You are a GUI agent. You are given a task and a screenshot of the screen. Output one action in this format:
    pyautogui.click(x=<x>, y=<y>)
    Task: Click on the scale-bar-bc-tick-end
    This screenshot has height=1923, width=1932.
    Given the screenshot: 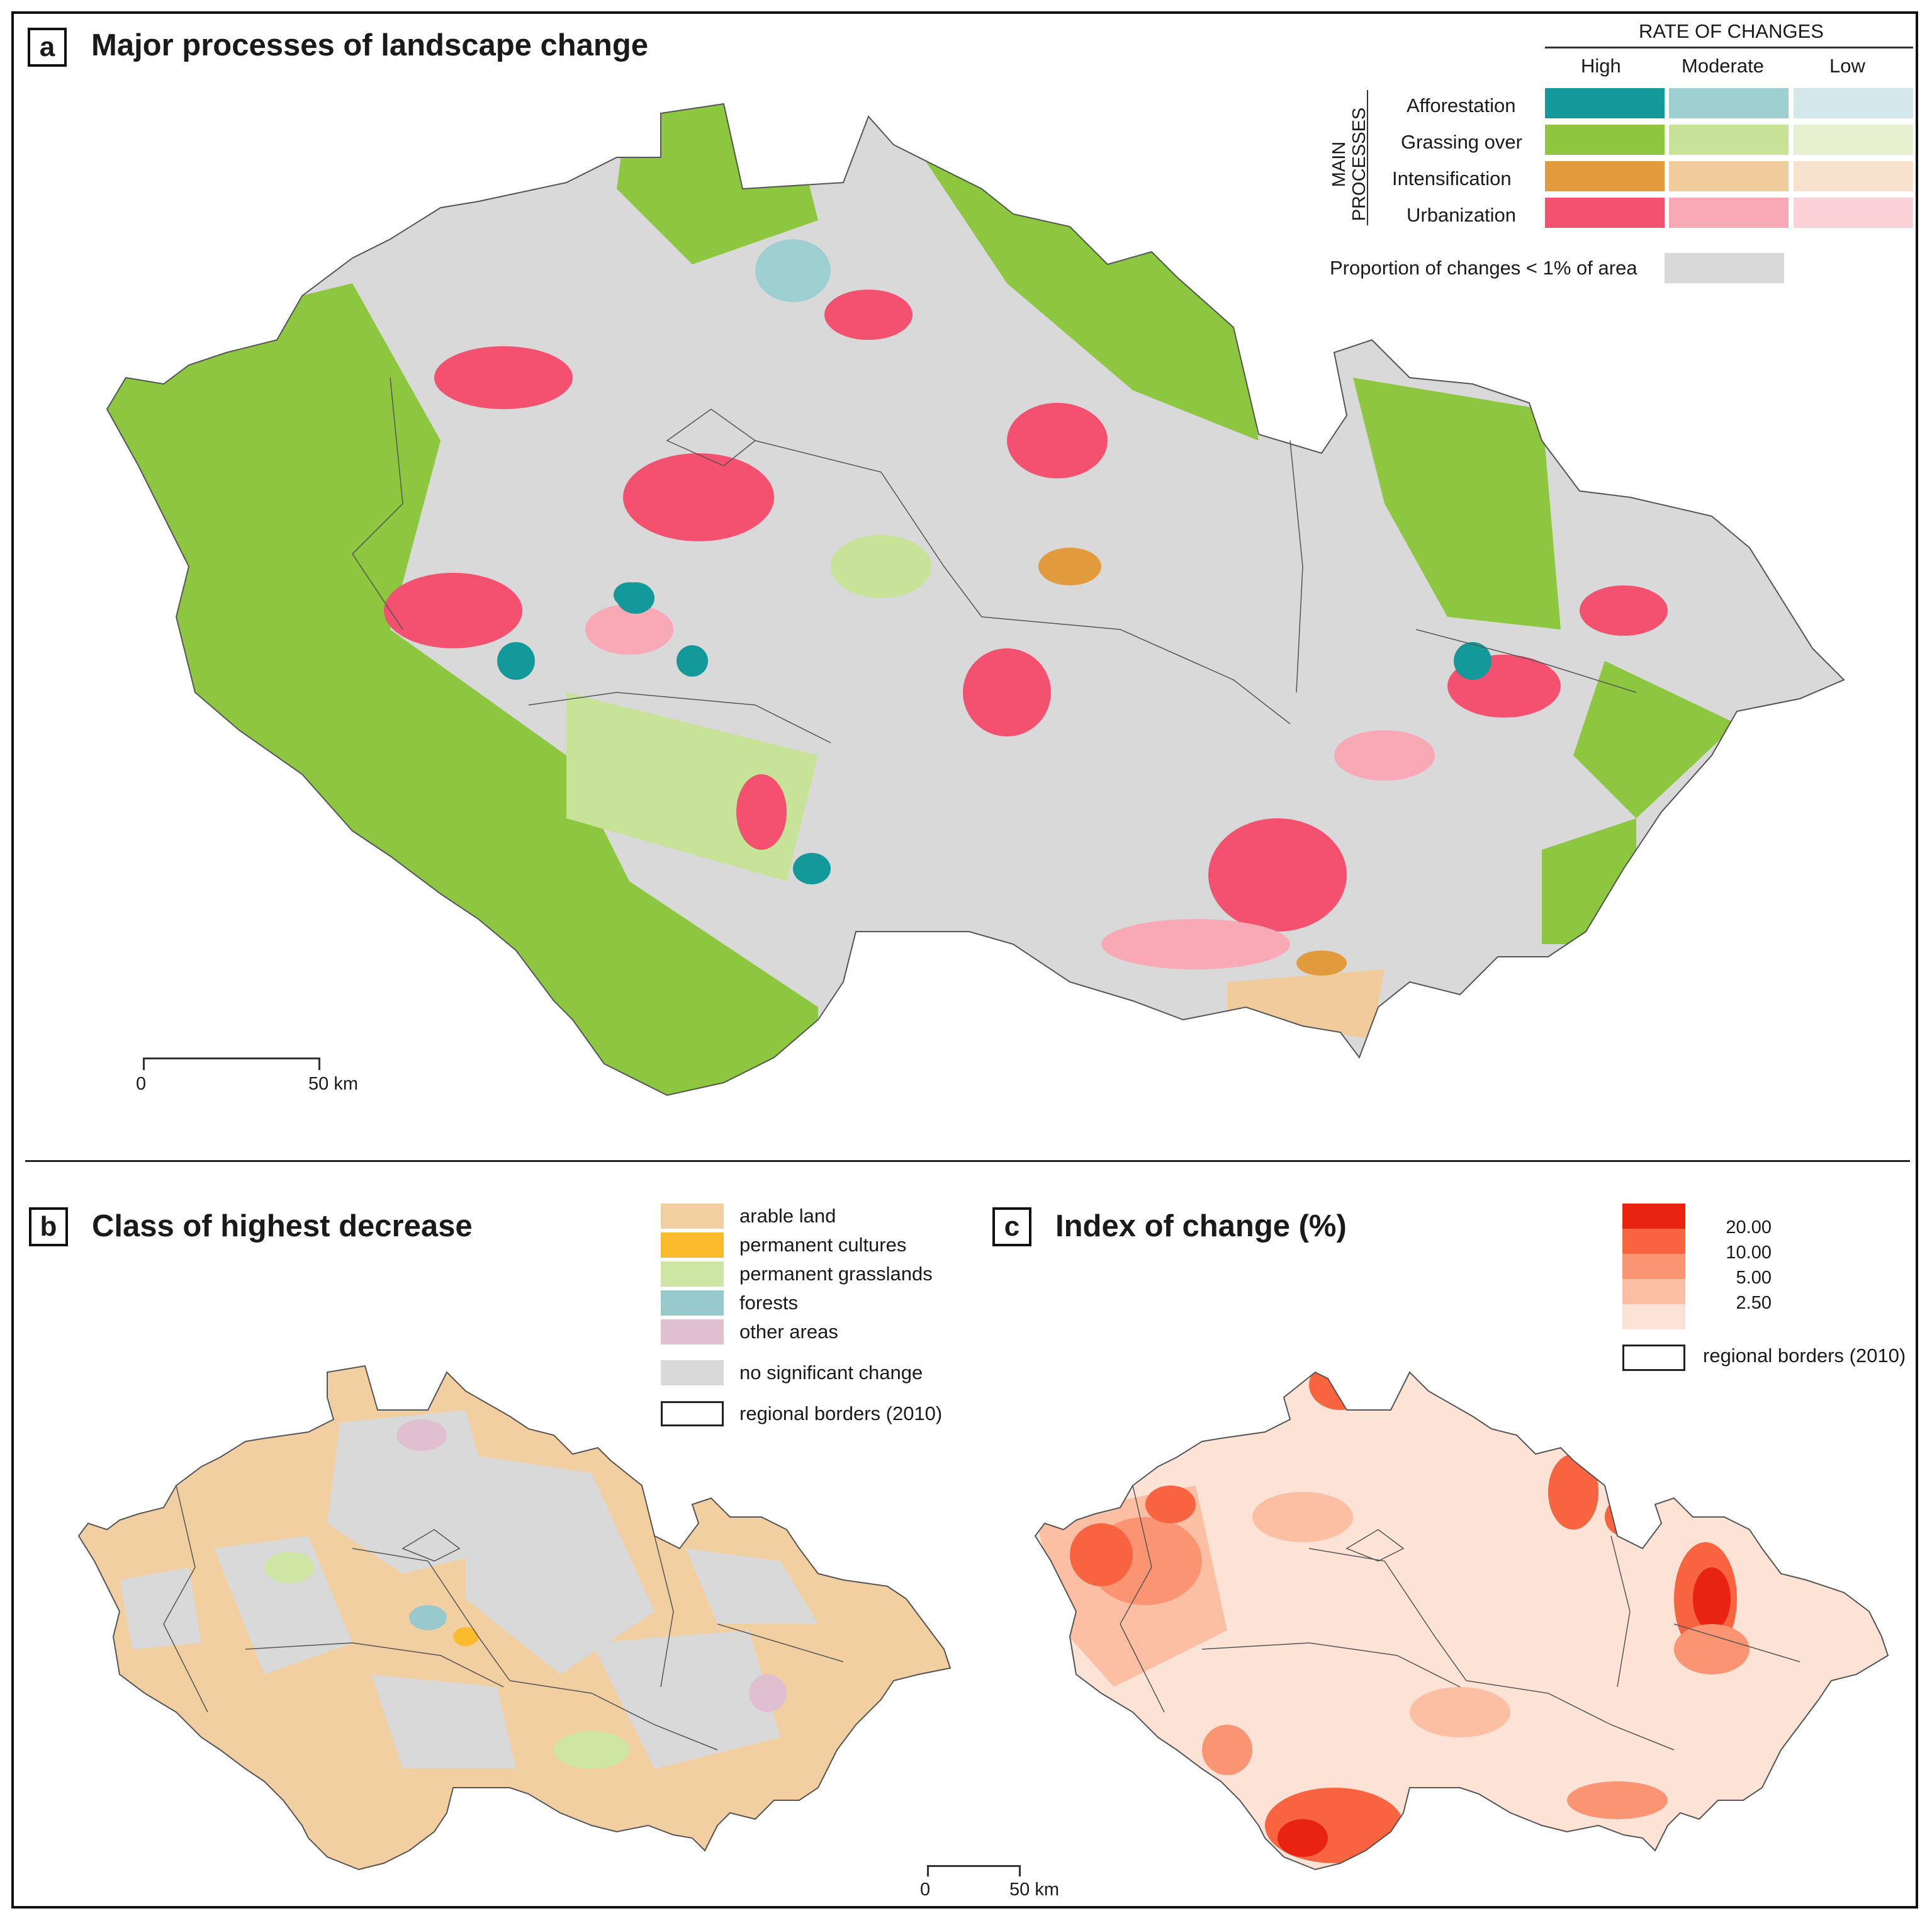 What is the action you would take?
    pyautogui.click(x=1020, y=1870)
    